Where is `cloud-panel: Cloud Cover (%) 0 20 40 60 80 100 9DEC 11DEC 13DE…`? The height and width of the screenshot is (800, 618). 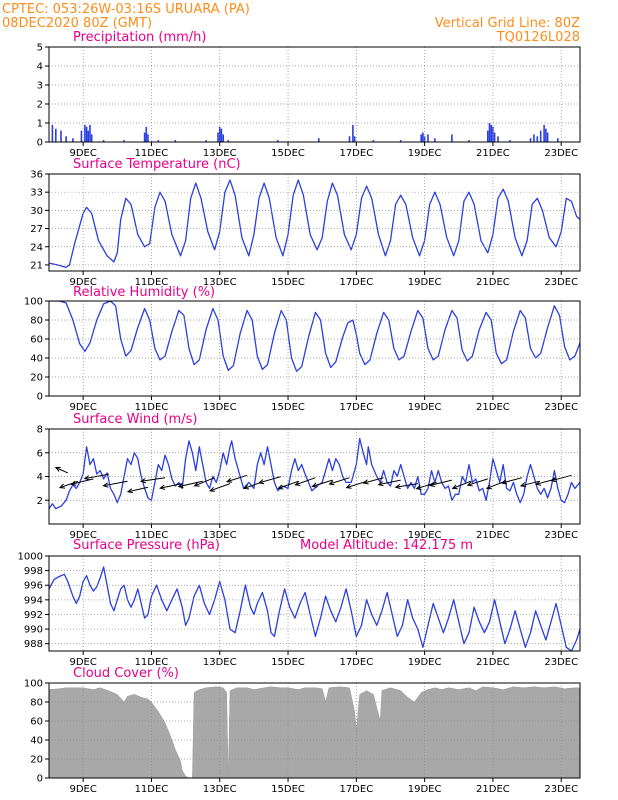
cloud-panel: Cloud Cover (%) 0 20 40 60 80 100 9DEC 11DEC 13DE… is located at coordinates (302, 730).